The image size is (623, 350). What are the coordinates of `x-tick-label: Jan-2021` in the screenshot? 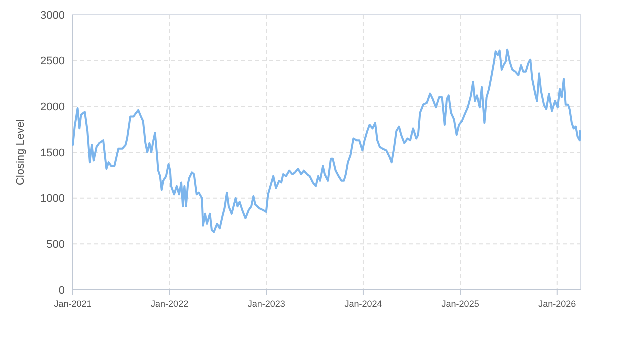 It's located at (73, 304).